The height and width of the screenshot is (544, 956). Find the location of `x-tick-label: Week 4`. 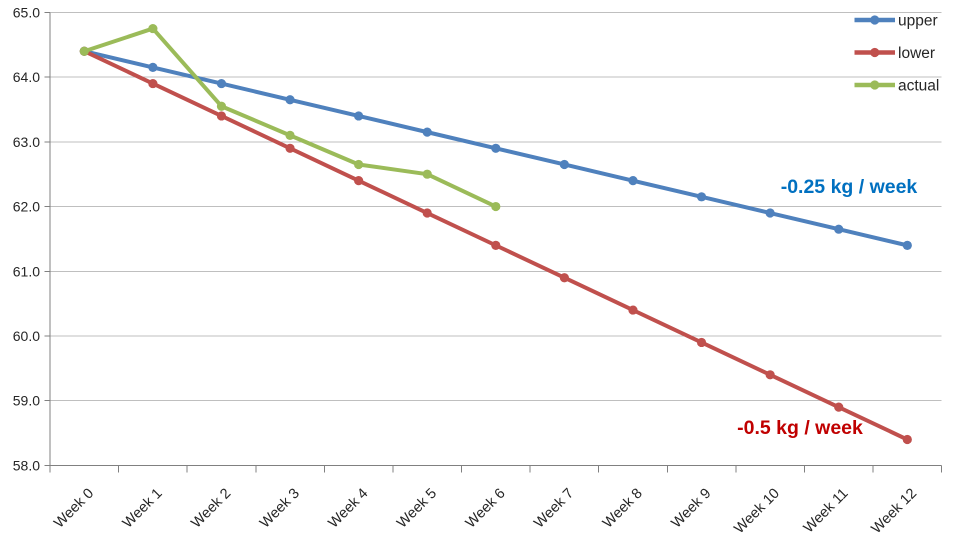

x-tick-label: Week 4 is located at coordinates (349, 509).